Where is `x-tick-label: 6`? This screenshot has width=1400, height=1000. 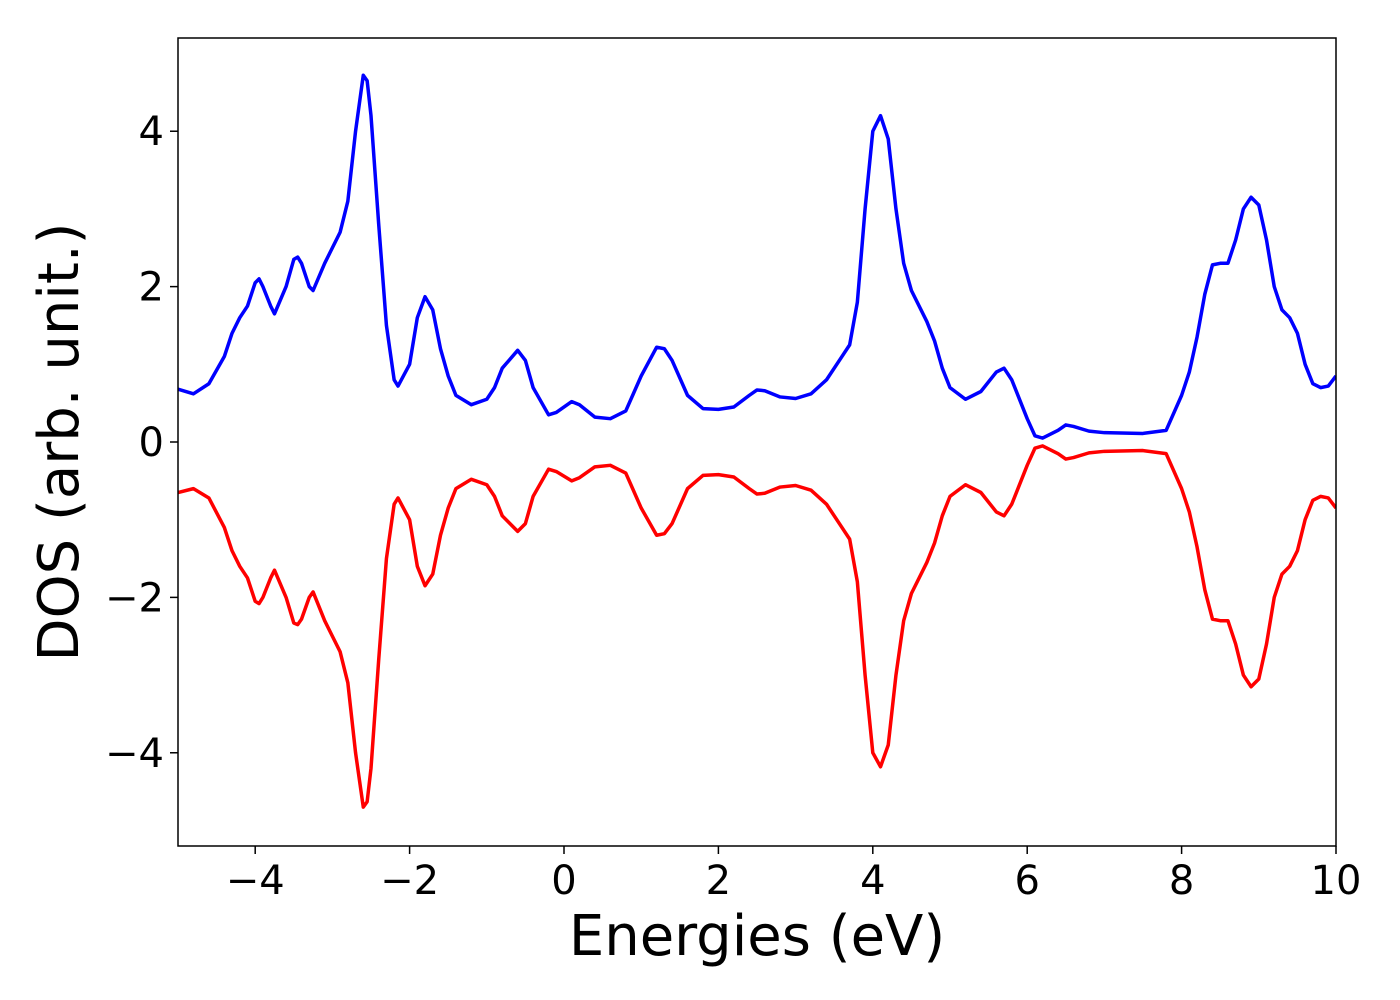 x-tick-label: 6 is located at coordinates (1026, 881).